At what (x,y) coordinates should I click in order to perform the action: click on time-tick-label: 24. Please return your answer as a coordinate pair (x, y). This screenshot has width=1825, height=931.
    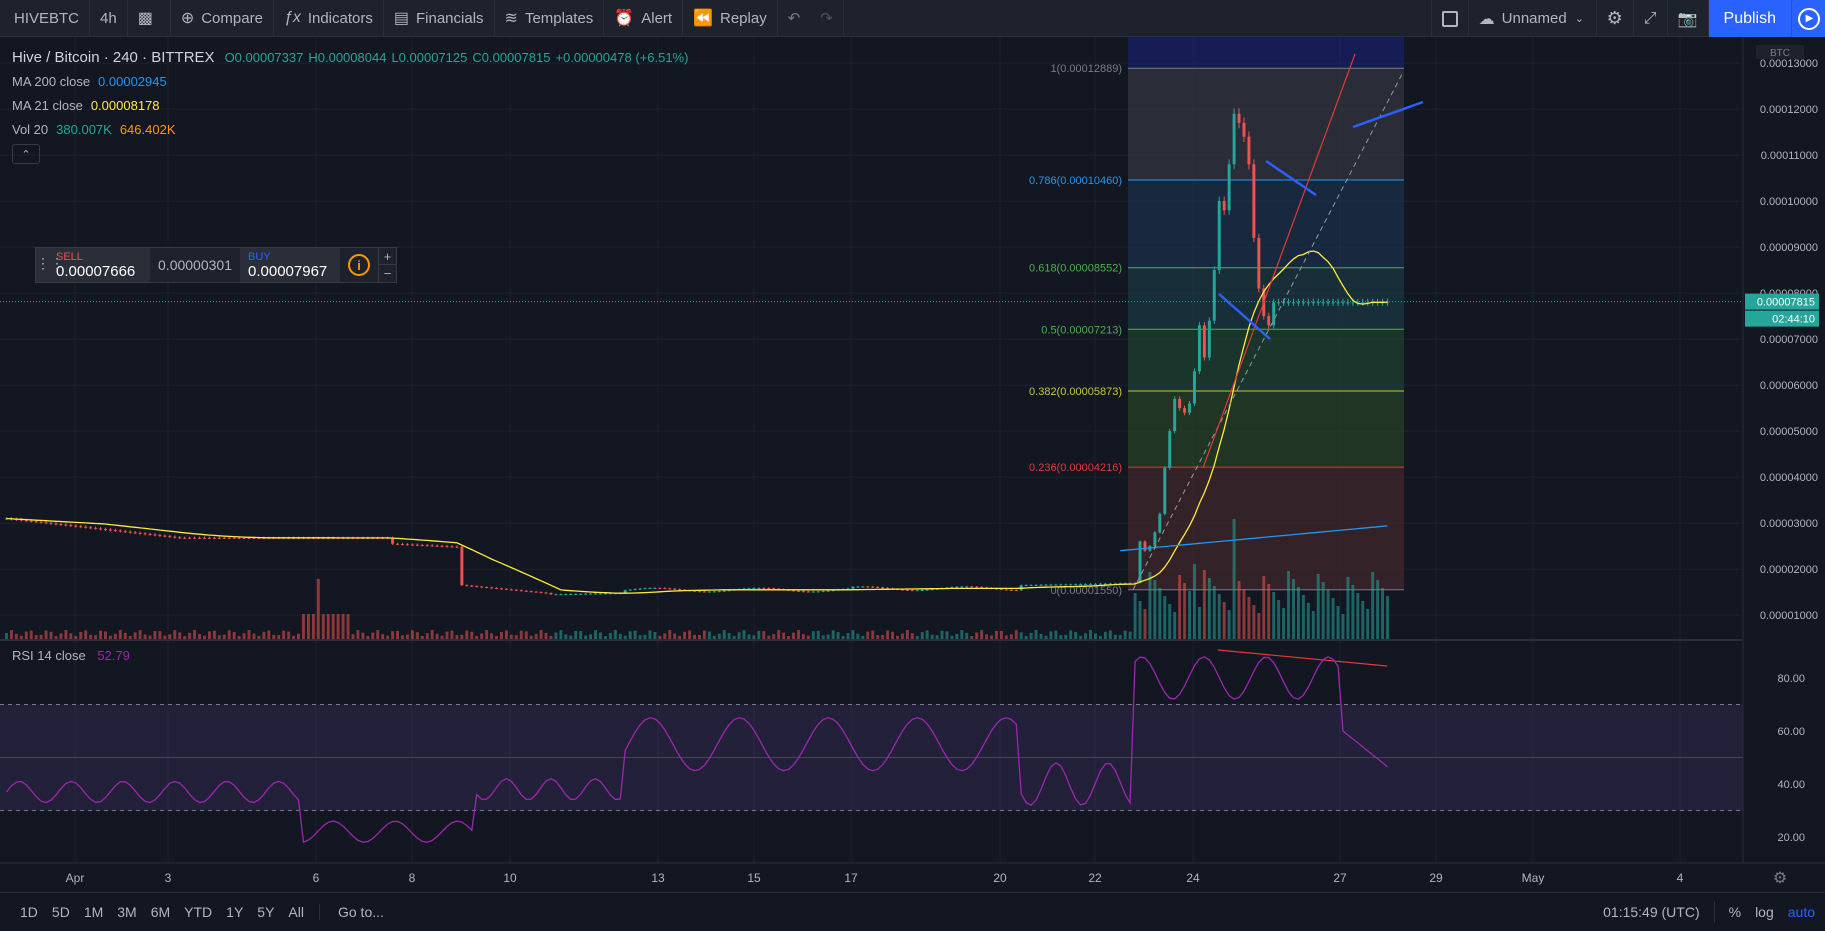
    Looking at the image, I should click on (1193, 878).